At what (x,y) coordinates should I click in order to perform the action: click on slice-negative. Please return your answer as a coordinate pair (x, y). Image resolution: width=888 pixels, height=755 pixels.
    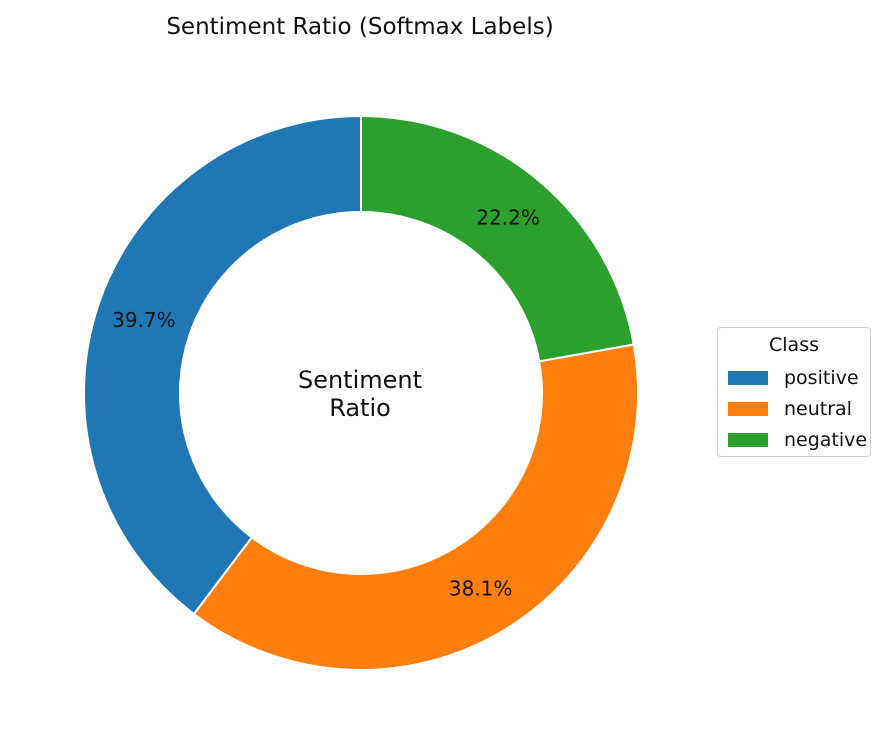
    Looking at the image, I should click on (497, 238).